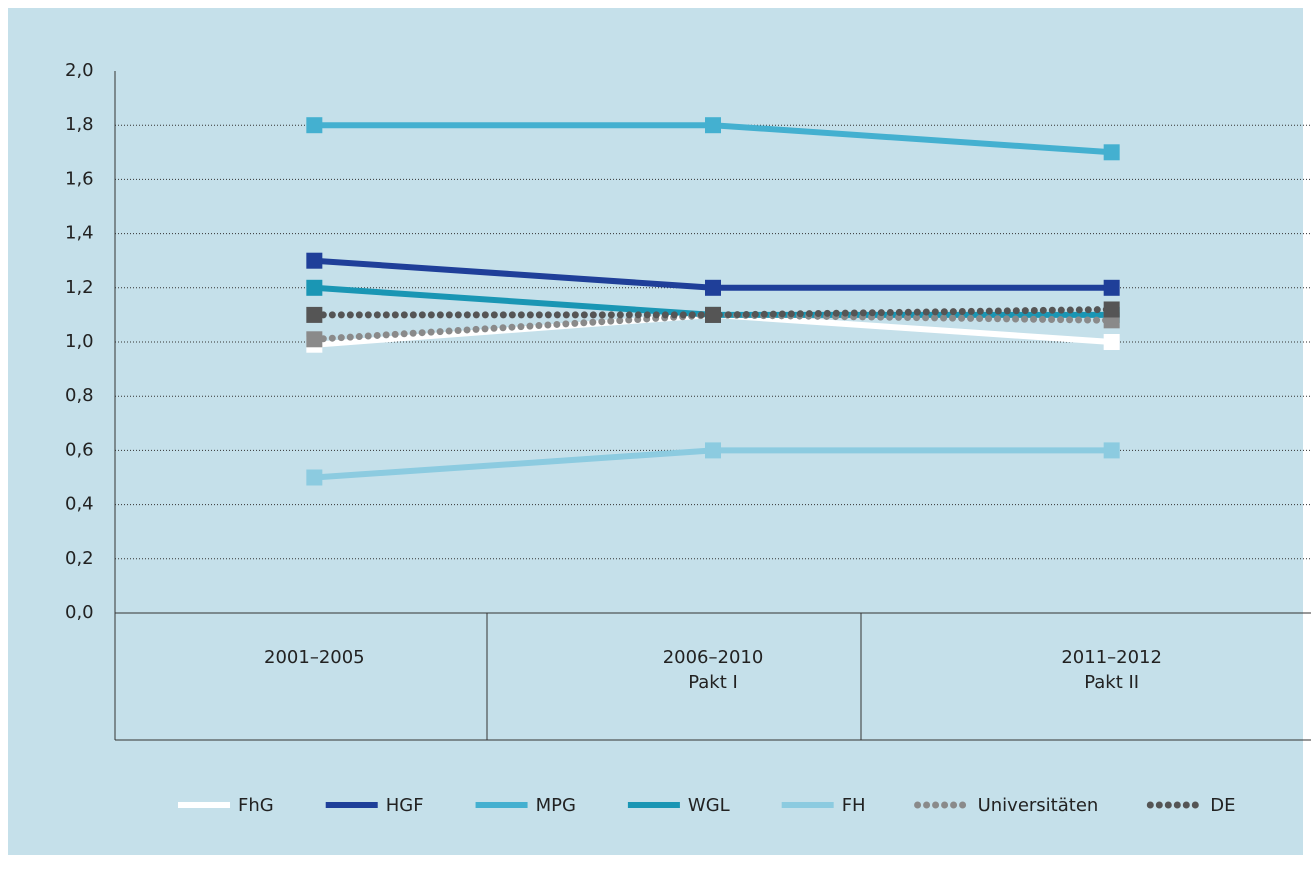 This screenshot has height=882, width=1311. What do you see at coordinates (79, 178) in the screenshot?
I see `y-tick-label: 1,6` at bounding box center [79, 178].